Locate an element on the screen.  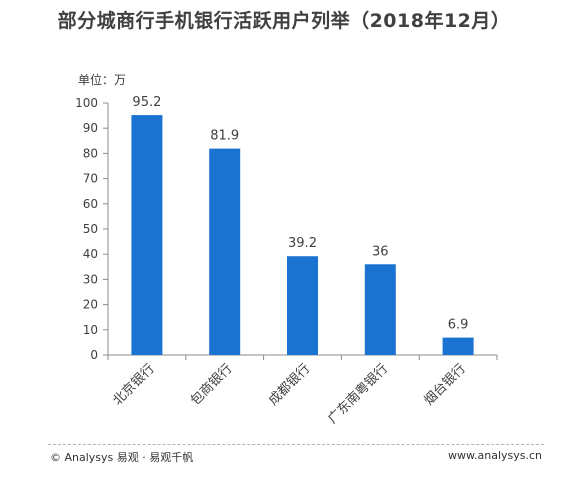
y-axis: 0 10 20 30 40 50 60 70 80 90 100 is located at coordinates (92, 229).